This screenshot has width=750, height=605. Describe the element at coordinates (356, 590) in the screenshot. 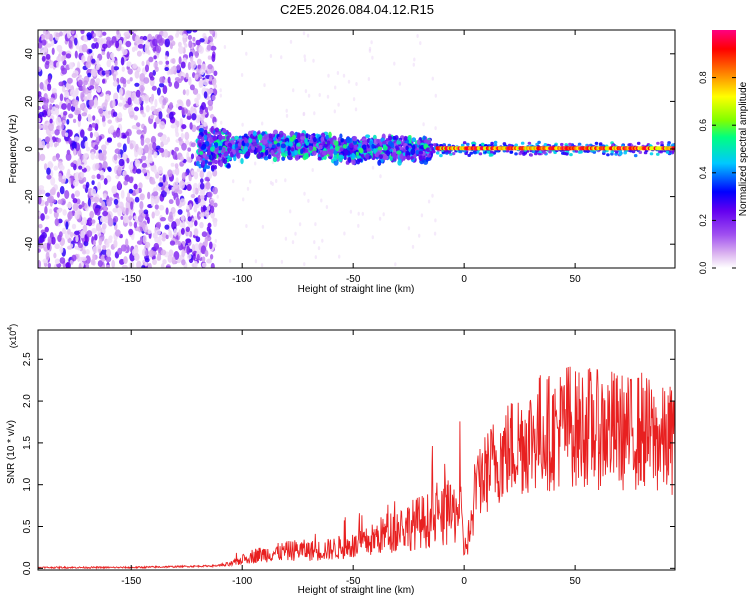

I see `snr-xlabel: Height of straight line (km)` at that location.